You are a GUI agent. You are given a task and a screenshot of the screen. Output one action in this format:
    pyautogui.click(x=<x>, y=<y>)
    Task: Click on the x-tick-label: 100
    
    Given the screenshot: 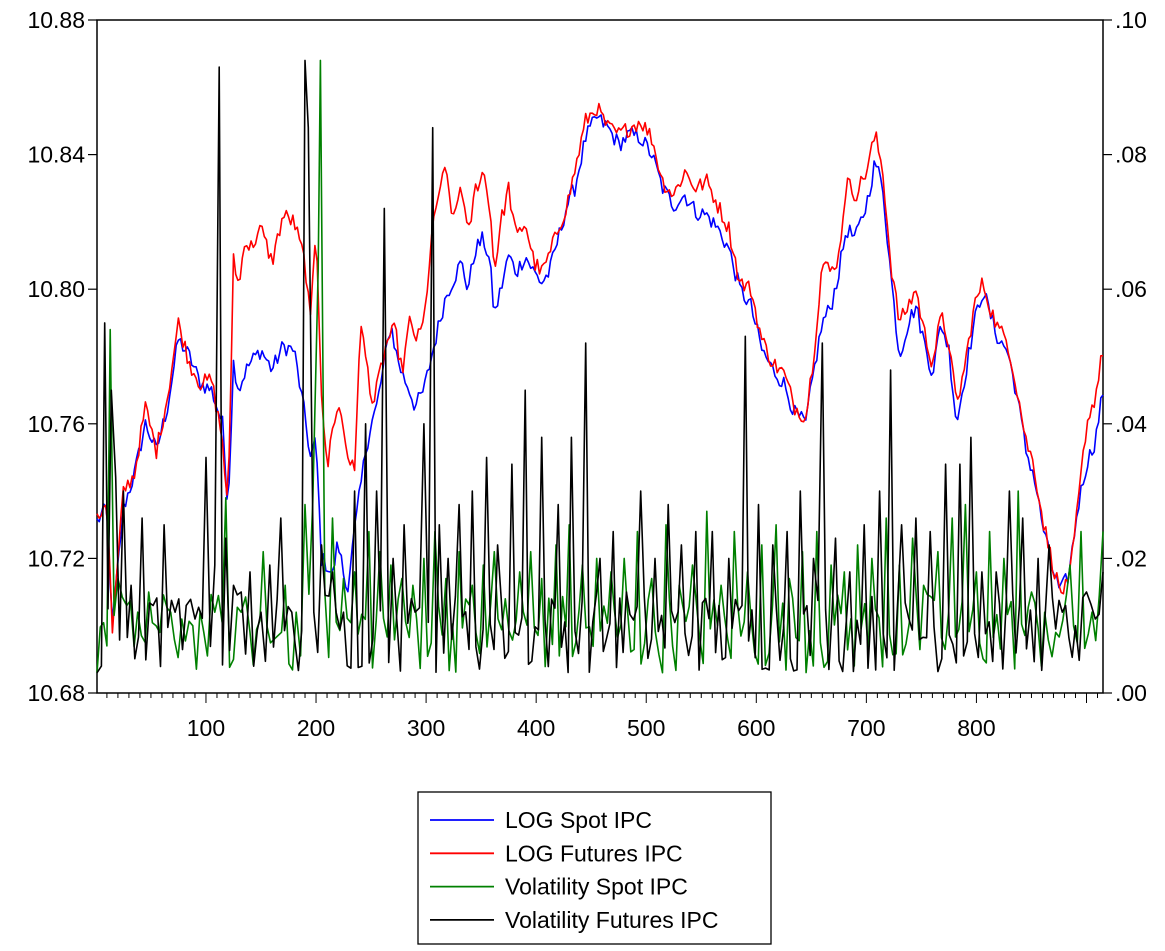 What is the action you would take?
    pyautogui.click(x=206, y=728)
    